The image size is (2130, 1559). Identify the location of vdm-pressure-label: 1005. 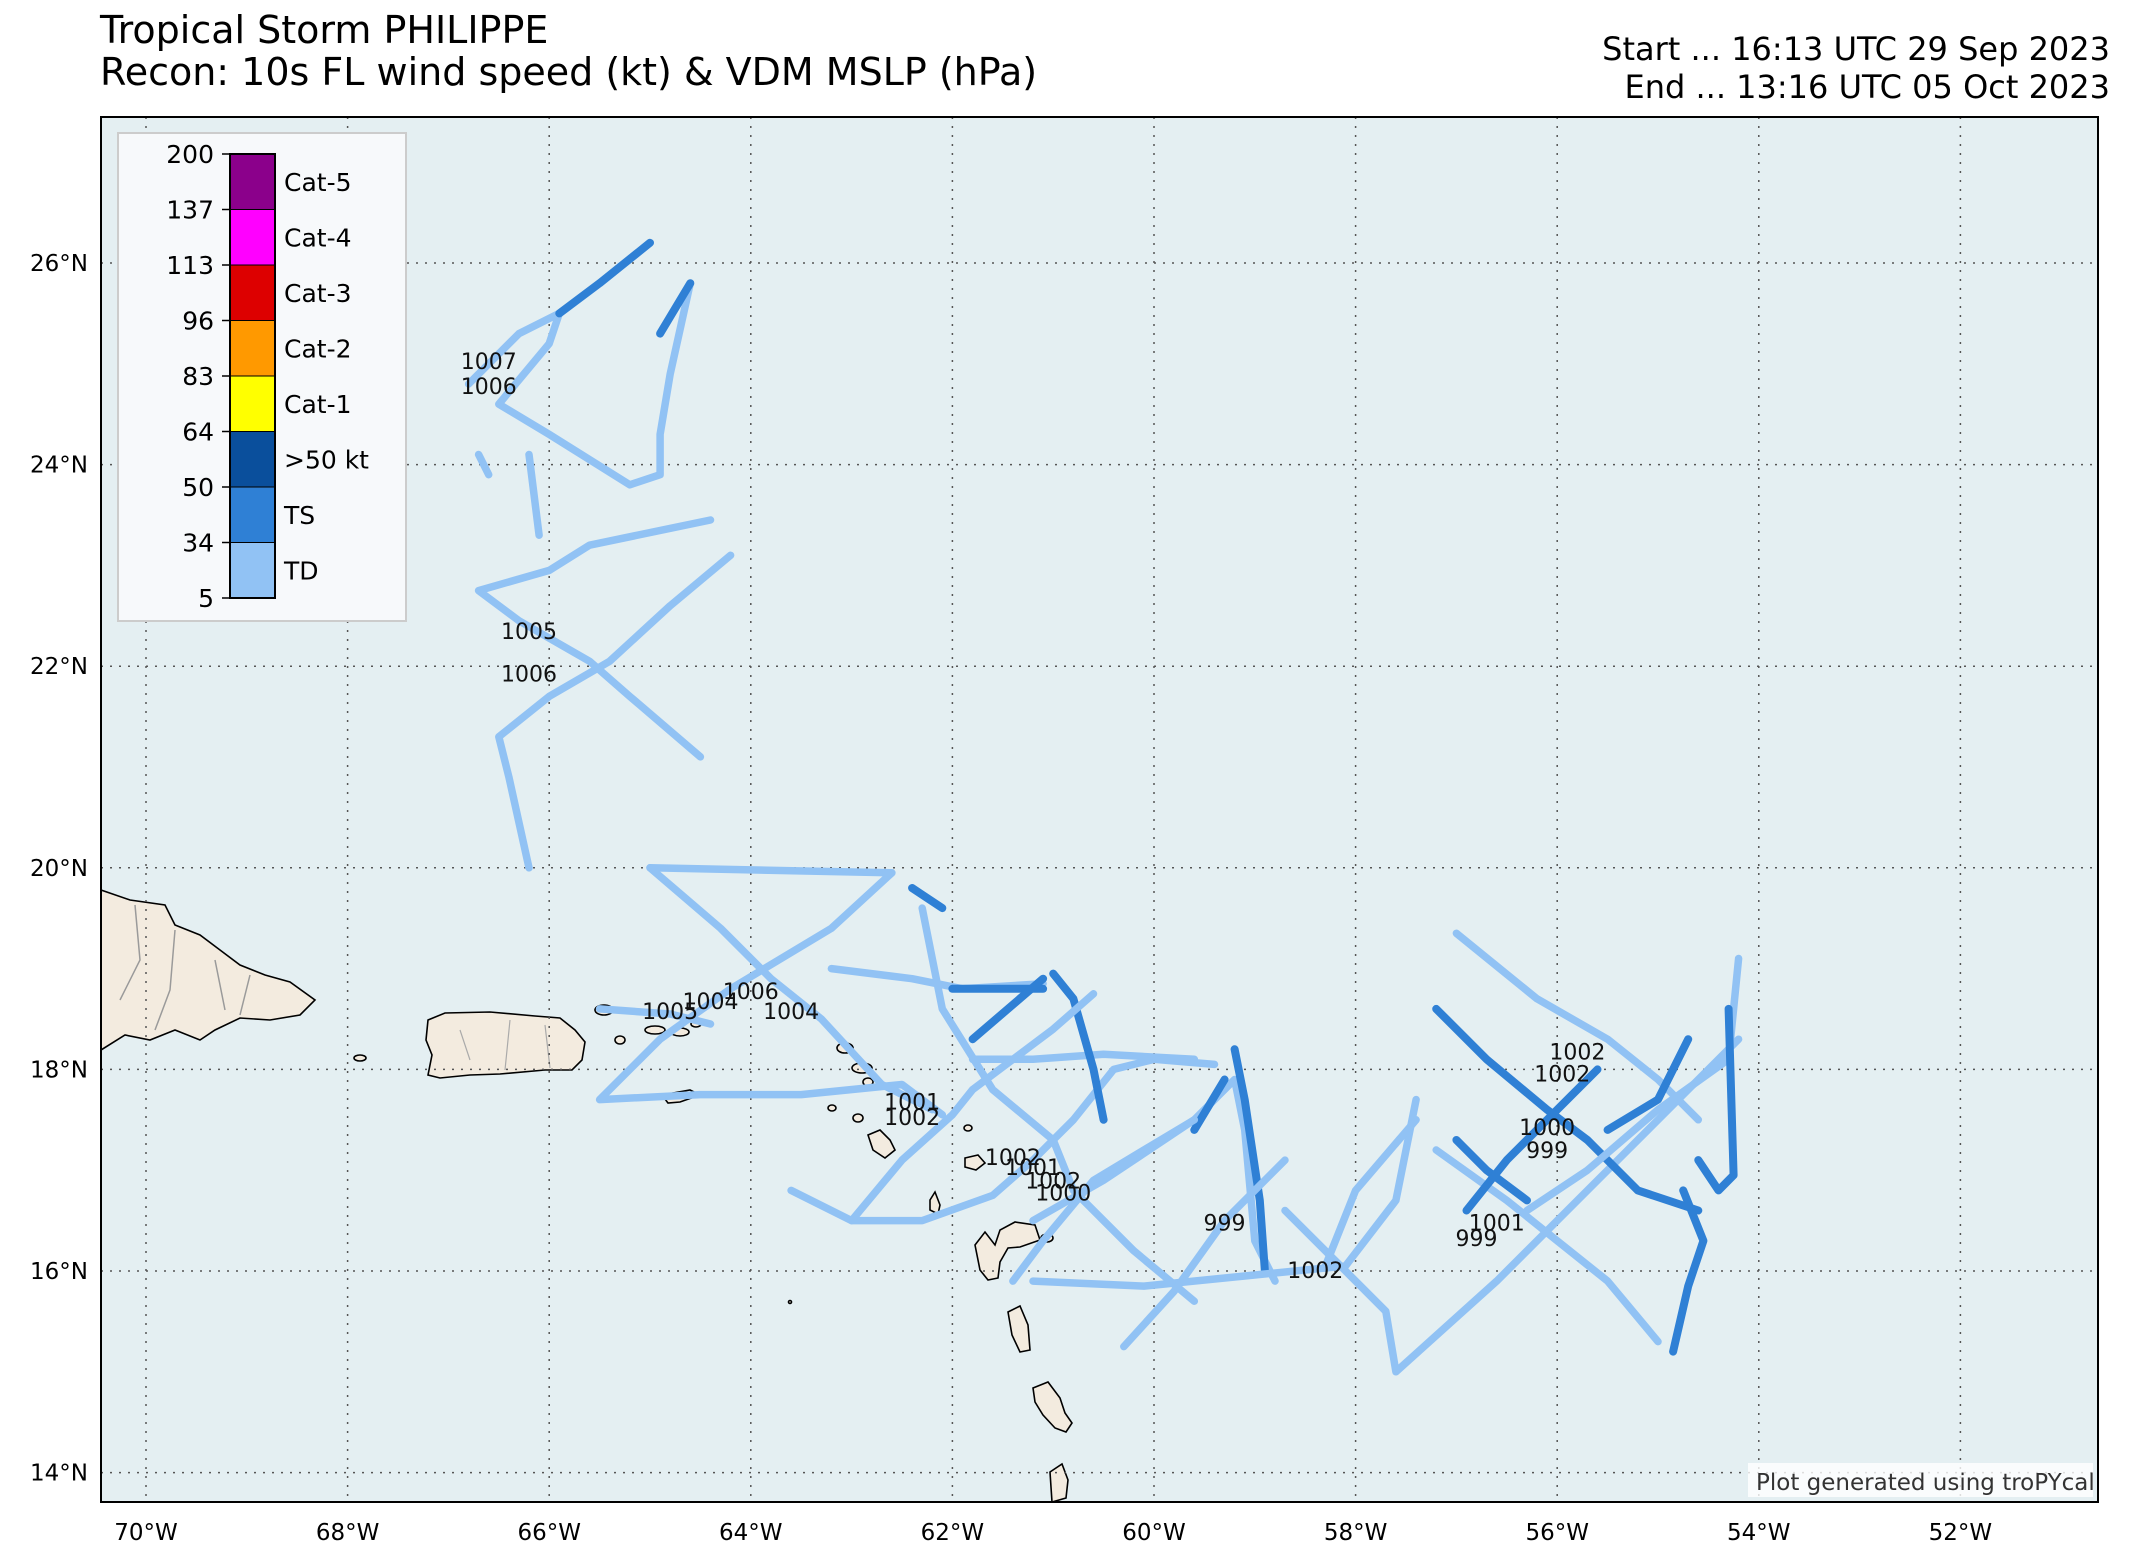
(529, 632).